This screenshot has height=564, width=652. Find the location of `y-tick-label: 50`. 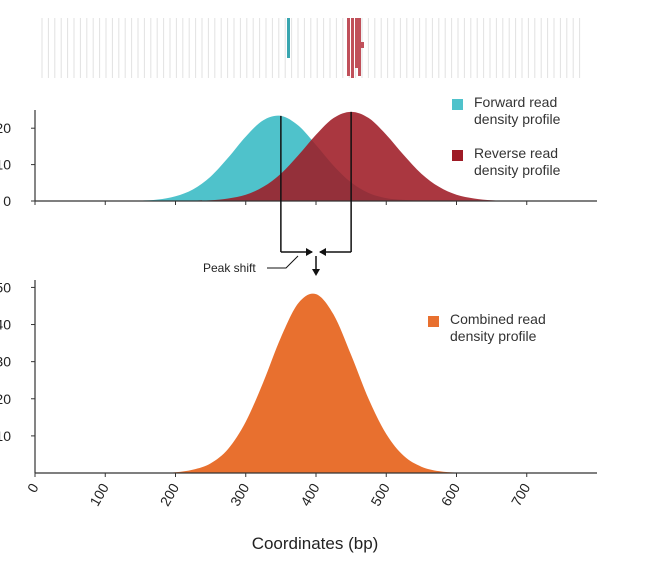

y-tick-label: 50 is located at coordinates (5, 287).